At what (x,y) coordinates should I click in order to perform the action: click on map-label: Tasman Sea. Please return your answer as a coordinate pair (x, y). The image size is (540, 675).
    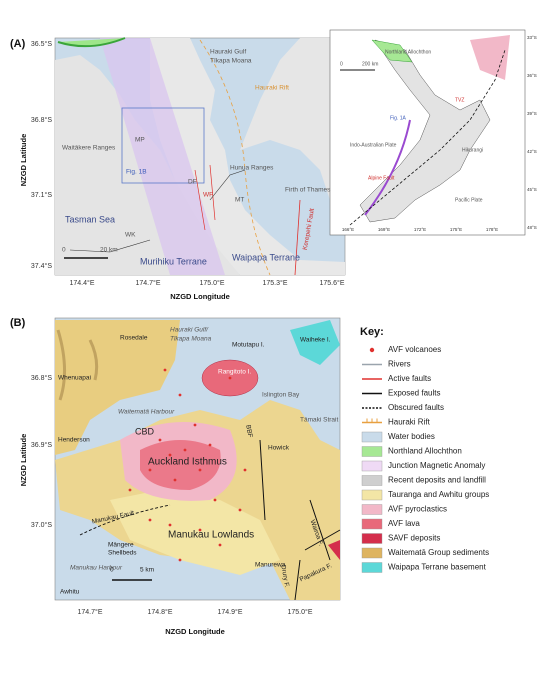
    Looking at the image, I should click on (90, 219).